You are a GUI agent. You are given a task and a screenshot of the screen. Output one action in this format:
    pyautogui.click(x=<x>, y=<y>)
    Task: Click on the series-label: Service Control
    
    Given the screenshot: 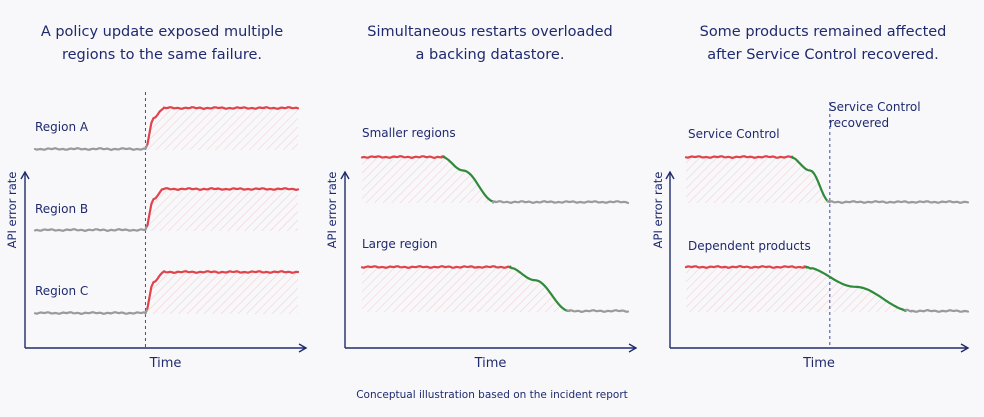 What is the action you would take?
    pyautogui.click(x=734, y=134)
    